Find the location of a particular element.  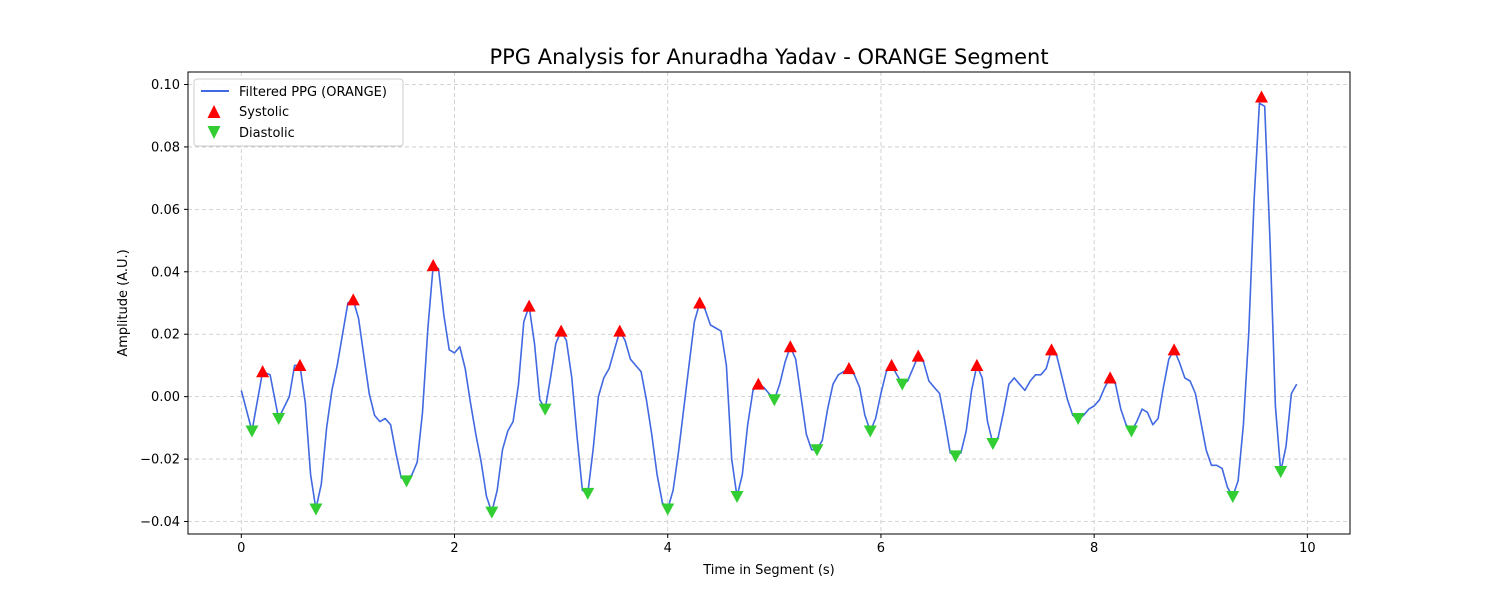

y-axis-label: Amplitude (A.U.) is located at coordinates (123, 302).